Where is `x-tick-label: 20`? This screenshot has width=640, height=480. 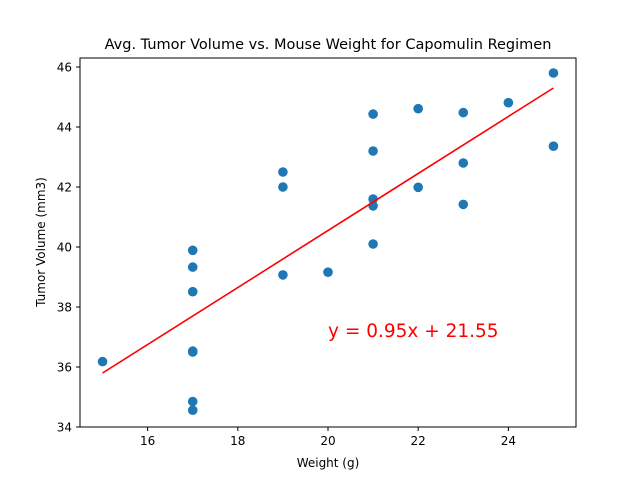
x-tick-label: 20 is located at coordinates (327, 441).